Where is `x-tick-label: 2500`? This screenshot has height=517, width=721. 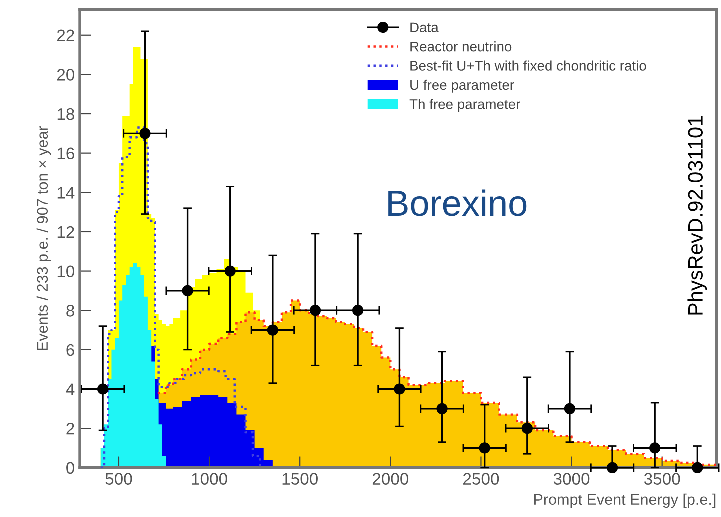 x-tick-label: 2500 is located at coordinates (482, 479).